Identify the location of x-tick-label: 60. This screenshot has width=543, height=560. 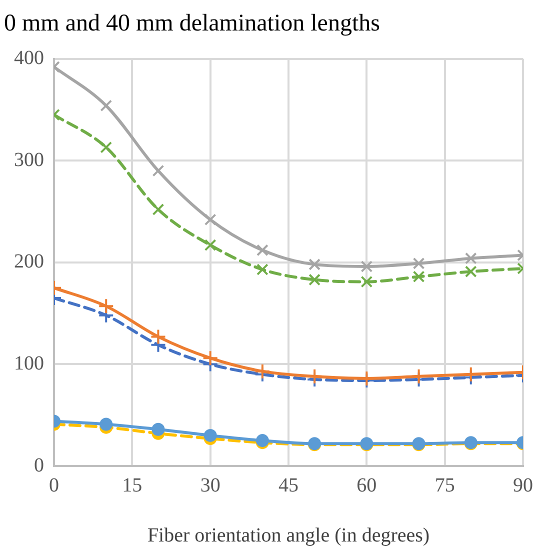
(366, 485).